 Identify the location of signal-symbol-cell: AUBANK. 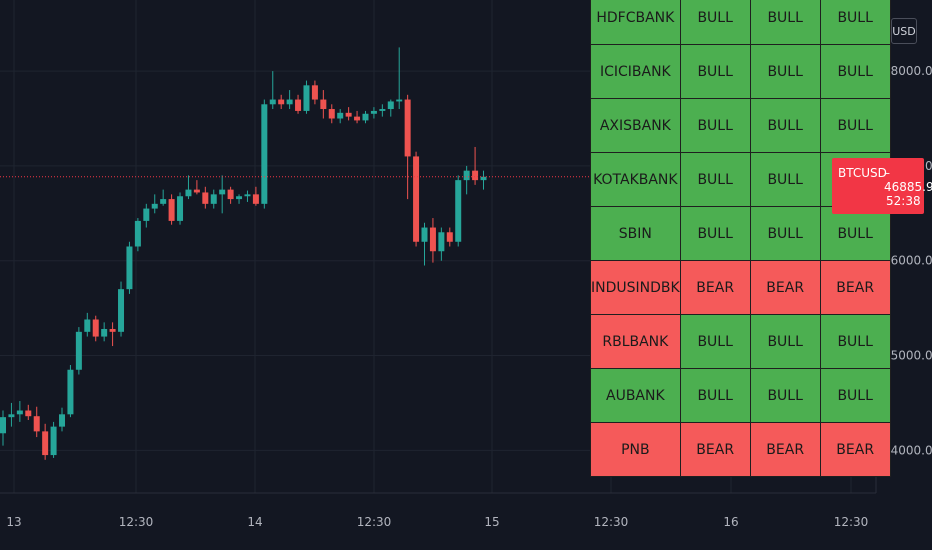
(635, 395).